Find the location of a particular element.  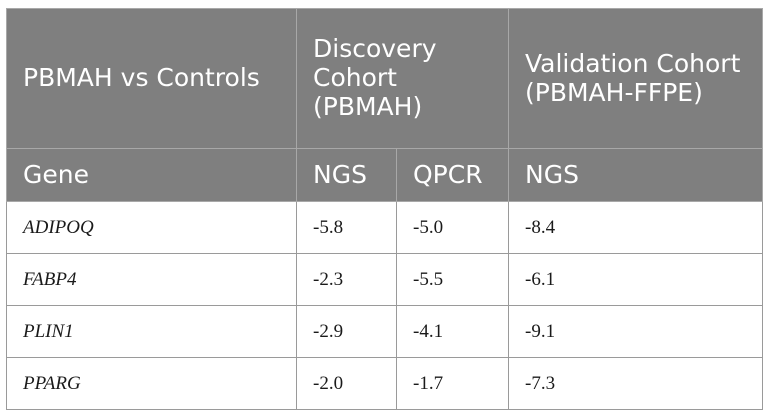

gene-cell: PPARG is located at coordinates (151, 383).